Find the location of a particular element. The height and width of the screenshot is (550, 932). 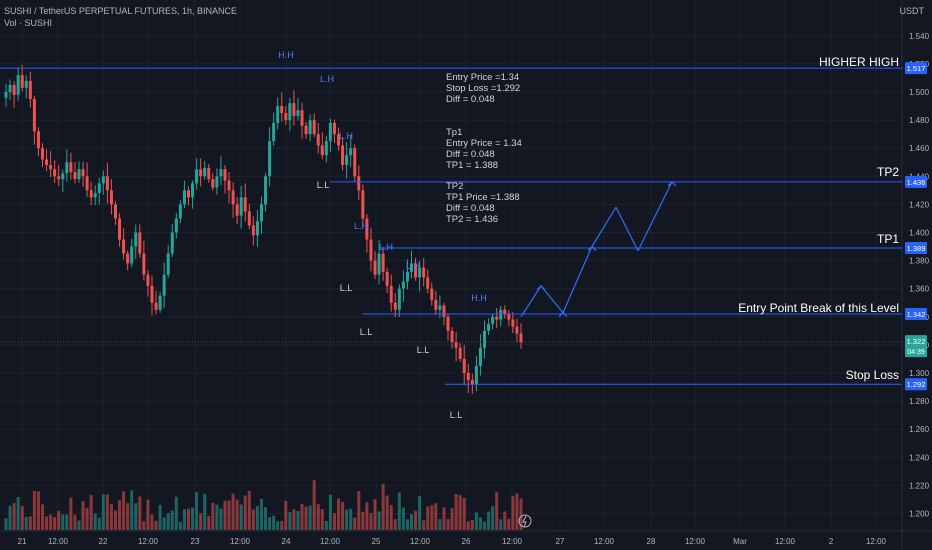

swing-label: L.L is located at coordinates (323, 185).